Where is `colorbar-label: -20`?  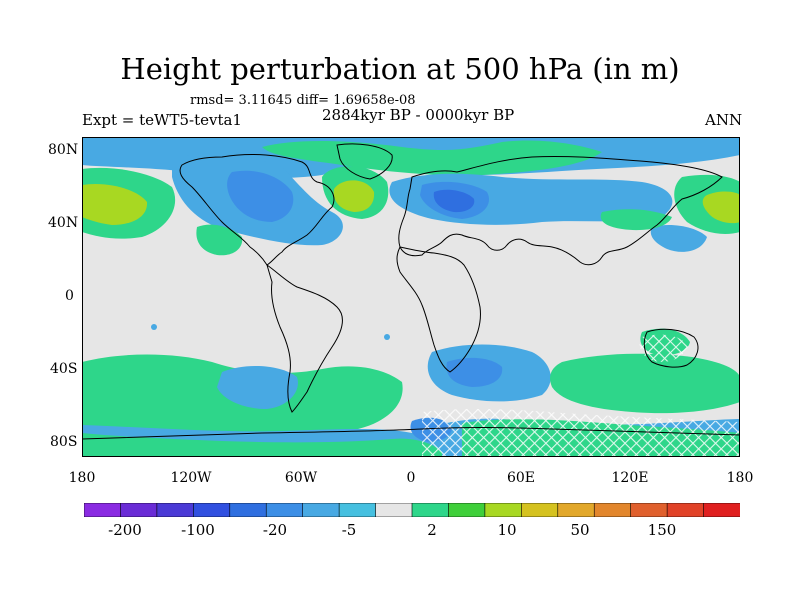 colorbar-label: -20 is located at coordinates (275, 530).